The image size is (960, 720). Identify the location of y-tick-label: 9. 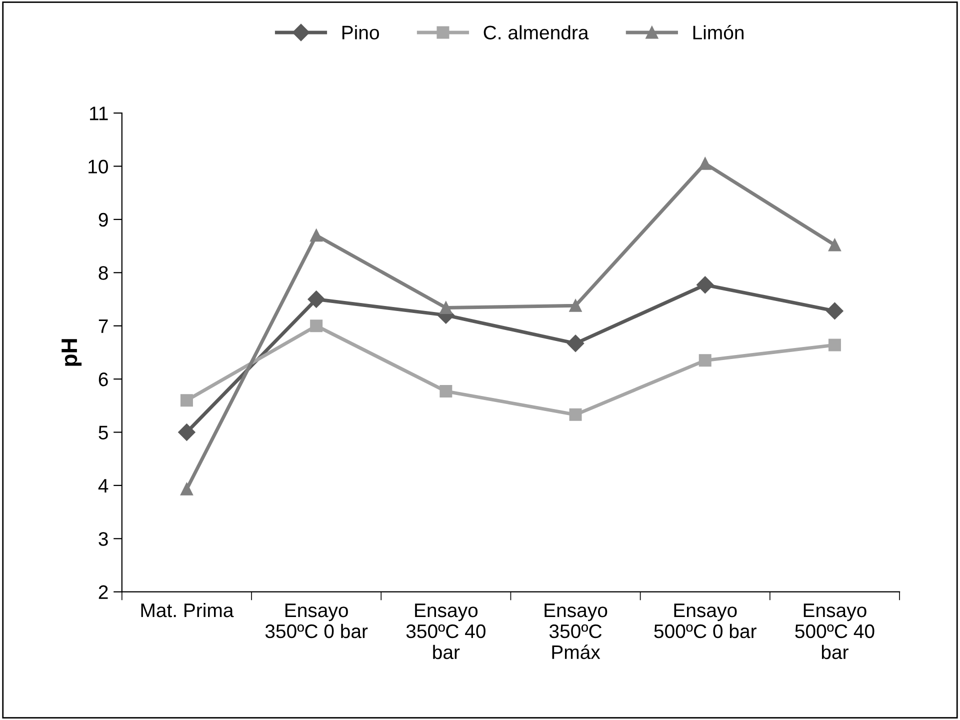
(103, 219).